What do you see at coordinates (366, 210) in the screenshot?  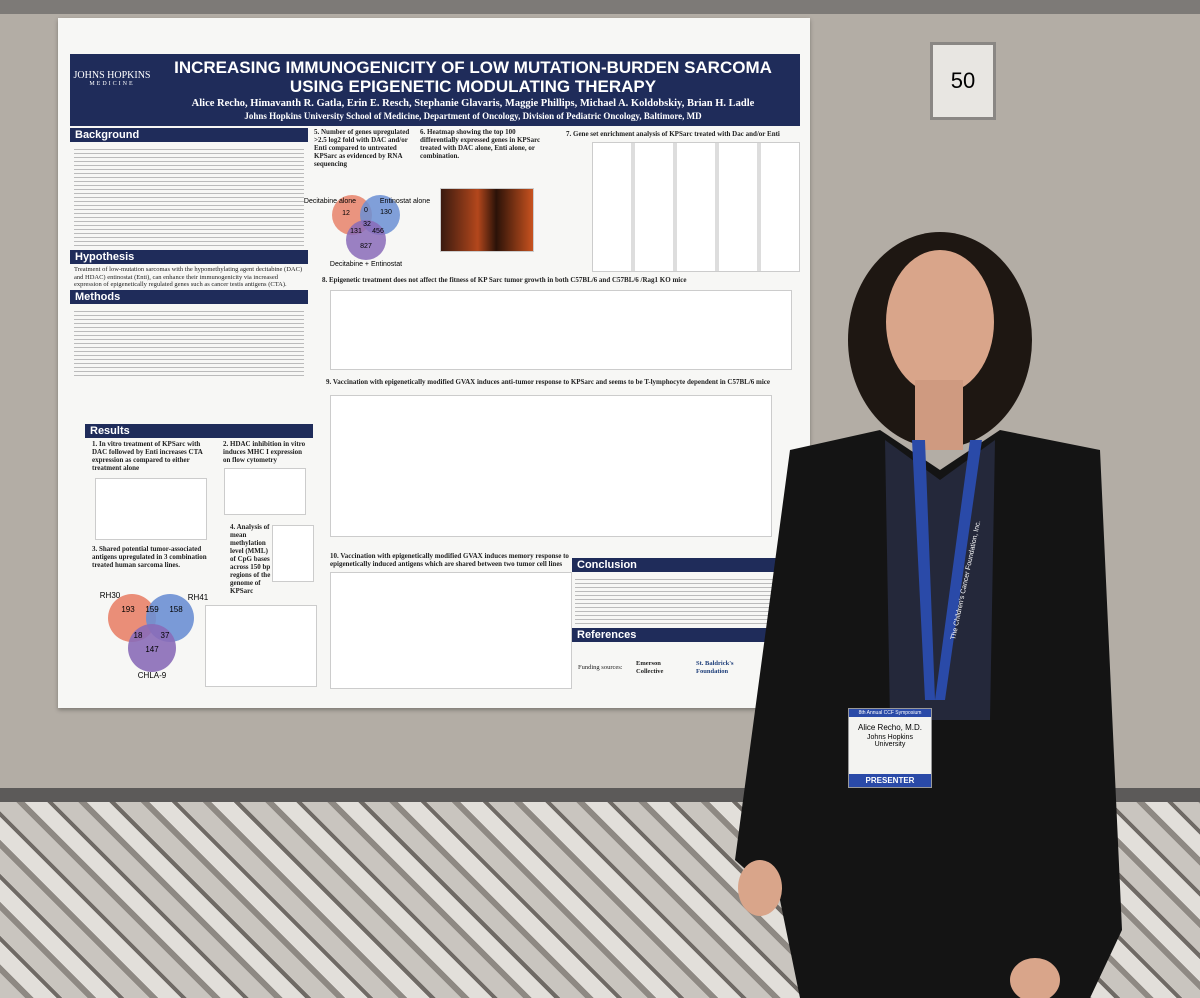 I see `venn-count: 0` at bounding box center [366, 210].